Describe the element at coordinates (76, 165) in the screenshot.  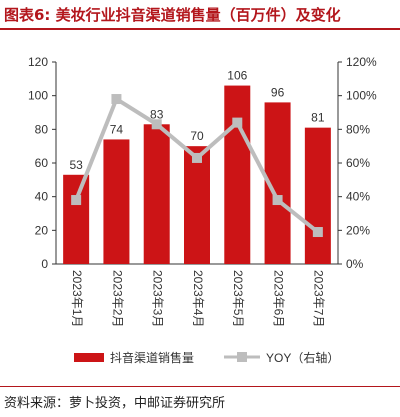
I see `bar-value-label: 53` at that location.